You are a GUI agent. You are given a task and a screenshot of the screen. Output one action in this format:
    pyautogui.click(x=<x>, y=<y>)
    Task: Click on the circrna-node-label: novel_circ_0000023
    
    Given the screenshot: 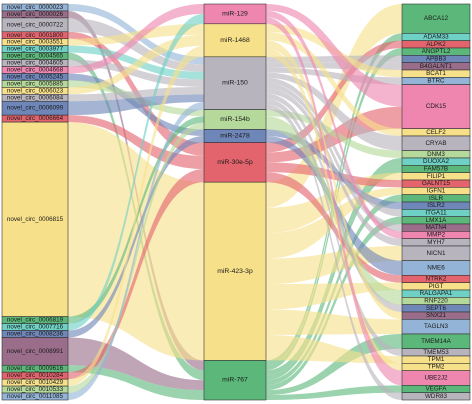 What is the action you would take?
    pyautogui.click(x=35, y=7)
    